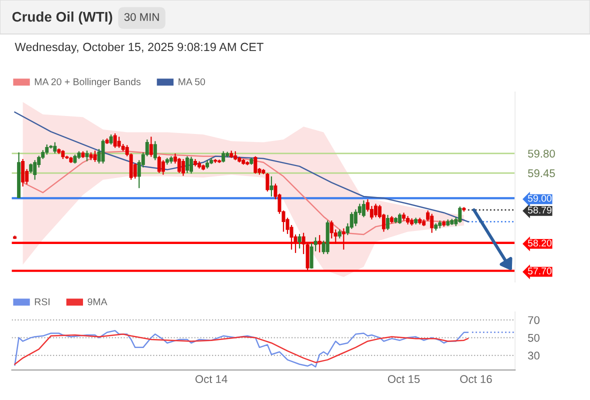  What do you see at coordinates (87, 83) in the screenshot?
I see `legend-label: MA 20 + Bollinger Bands` at bounding box center [87, 83].